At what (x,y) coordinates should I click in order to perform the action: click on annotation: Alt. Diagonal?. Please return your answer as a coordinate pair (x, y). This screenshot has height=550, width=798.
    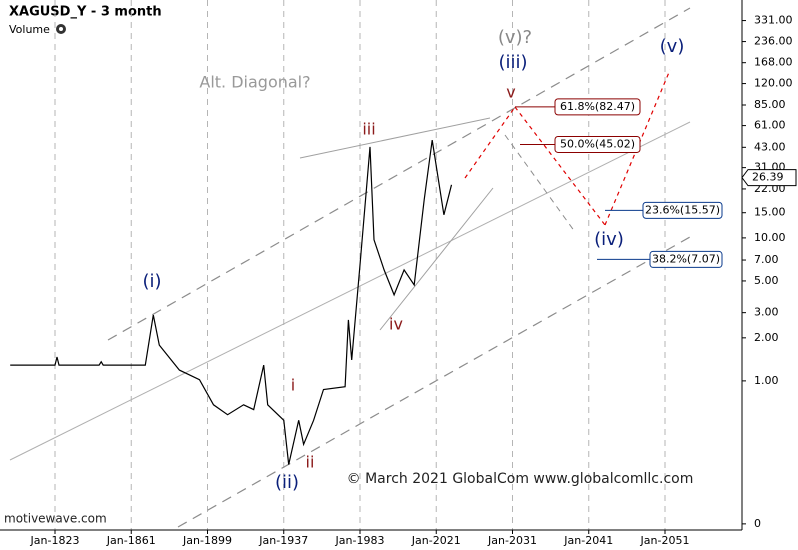
    Looking at the image, I should click on (254, 82).